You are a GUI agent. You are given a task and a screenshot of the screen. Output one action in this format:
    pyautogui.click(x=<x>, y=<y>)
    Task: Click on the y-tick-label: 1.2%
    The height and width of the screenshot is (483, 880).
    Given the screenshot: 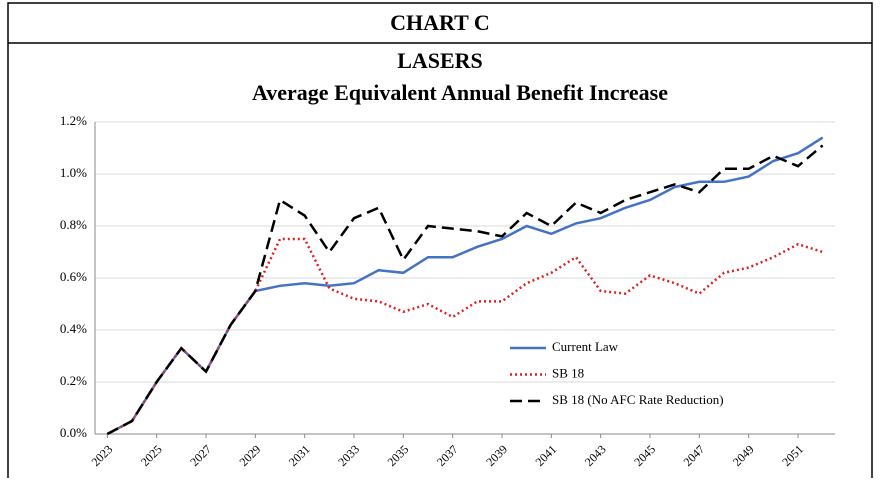 What is the action you would take?
    pyautogui.click(x=73, y=120)
    